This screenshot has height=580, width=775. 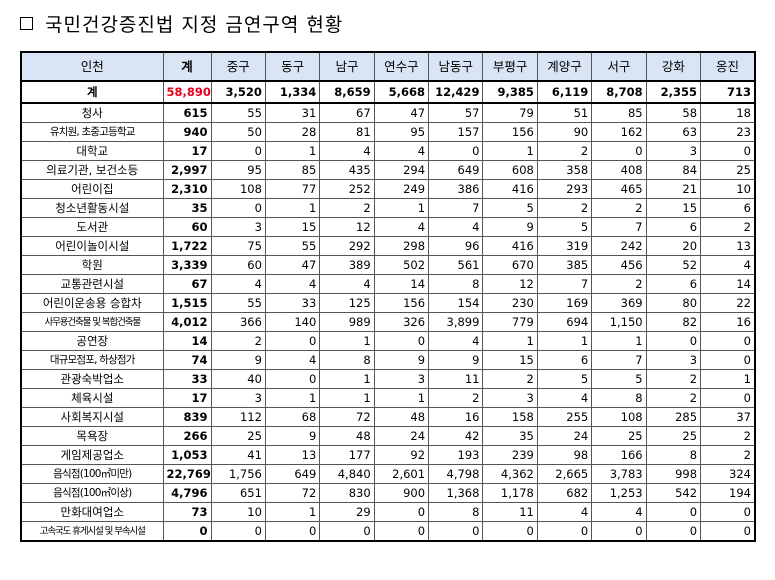 I want to click on row-label: 어린이집, so click(x=92, y=189).